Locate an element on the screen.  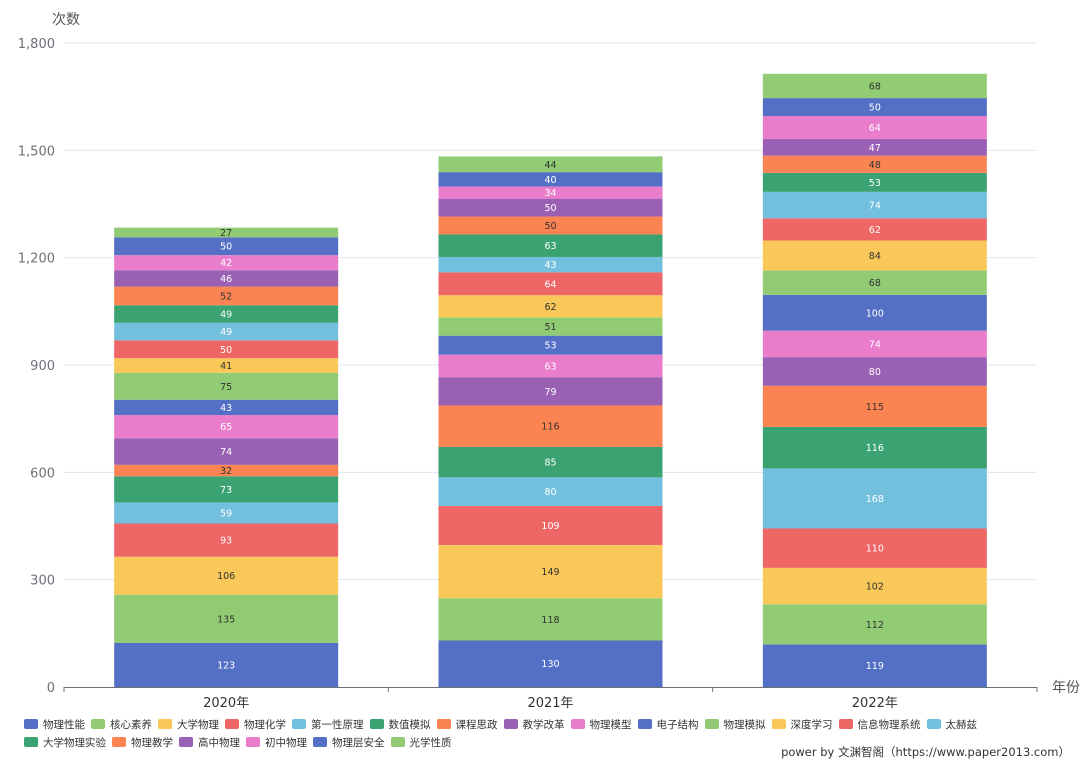
legend-item: 物理教学 is located at coordinates (142, 743).